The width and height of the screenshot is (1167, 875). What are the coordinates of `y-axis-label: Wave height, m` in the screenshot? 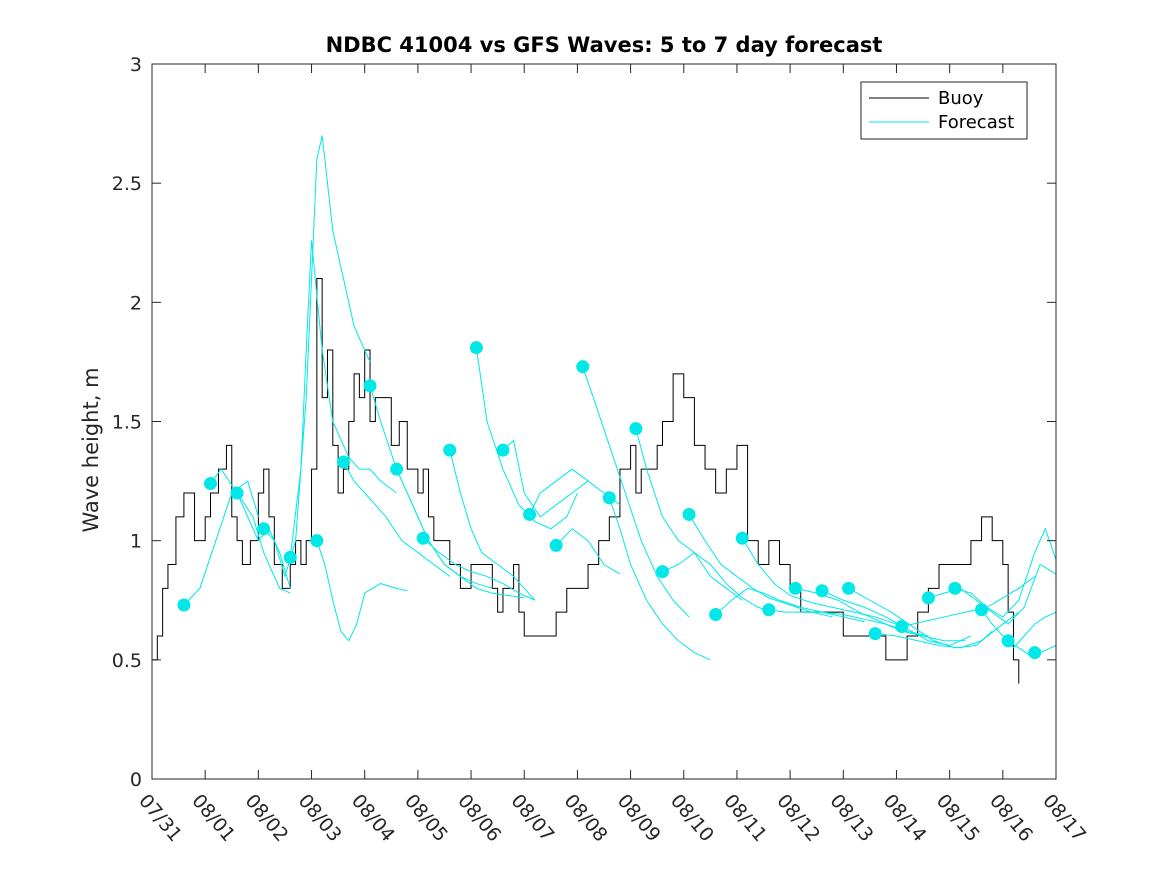 It's located at (91, 449).